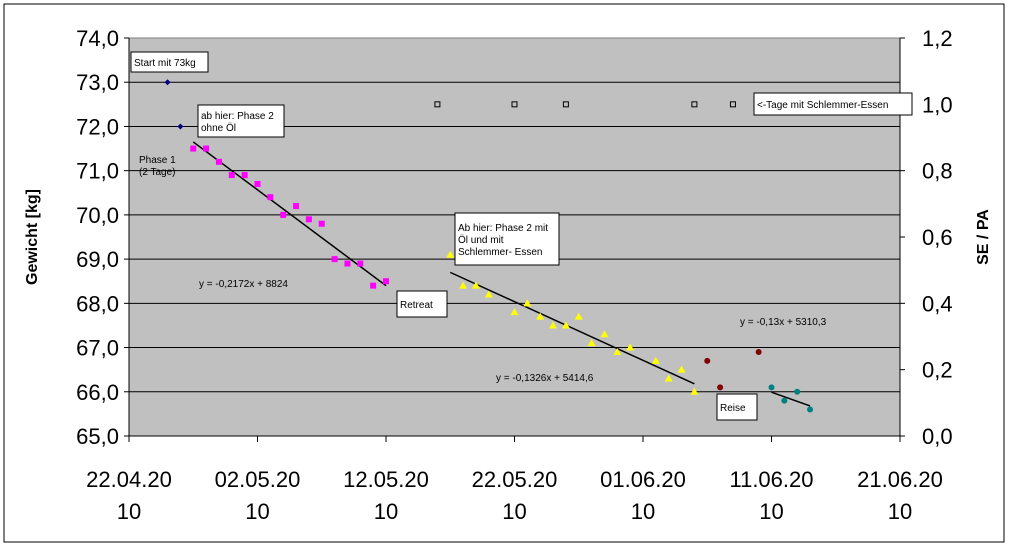 The image size is (1009, 548). What do you see at coordinates (983, 237) in the screenshot?
I see `y2-axis-label: SE / PA` at bounding box center [983, 237].